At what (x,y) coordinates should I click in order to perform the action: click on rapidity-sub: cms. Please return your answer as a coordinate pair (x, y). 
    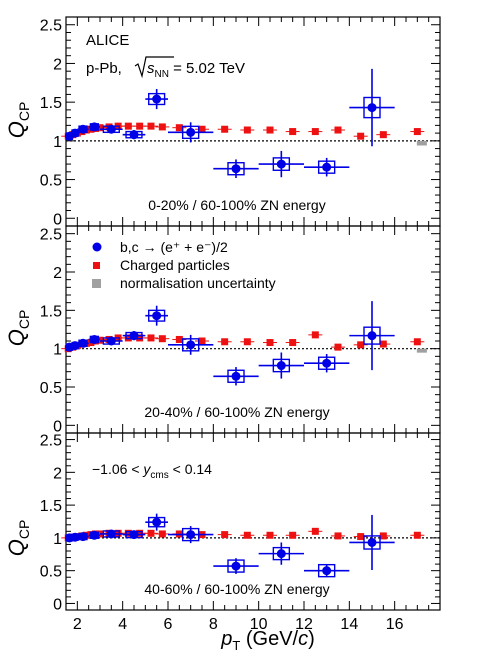
    Looking at the image, I should click on (159, 475).